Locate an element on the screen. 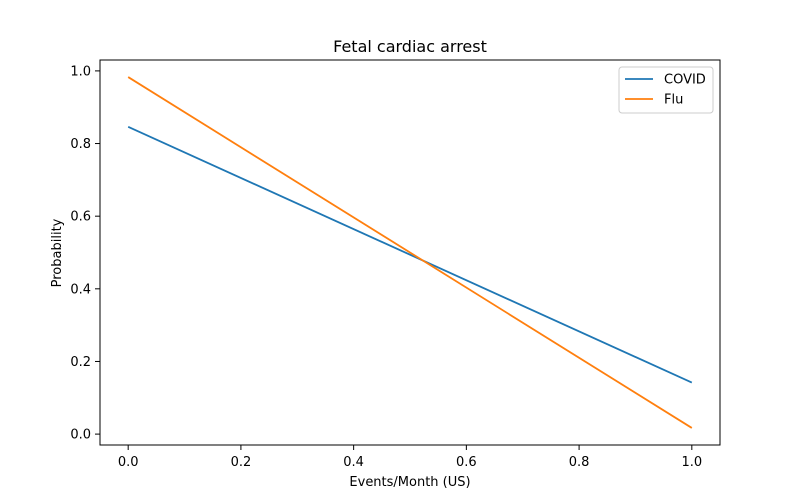 This screenshot has width=800, height=500. legend-label-covid: COVID is located at coordinates (685, 80).